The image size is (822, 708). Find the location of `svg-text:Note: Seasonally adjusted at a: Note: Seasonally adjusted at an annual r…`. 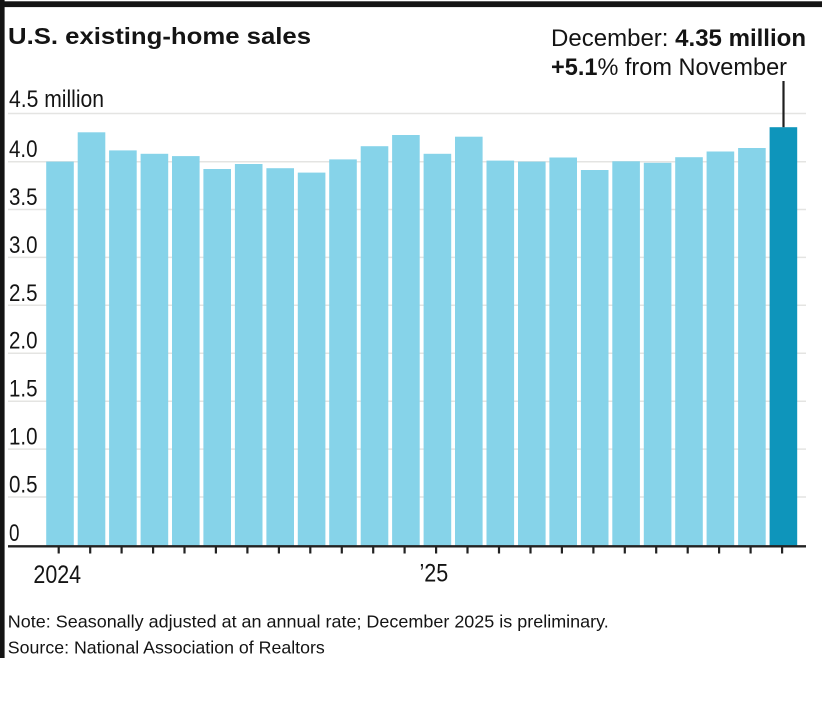

svg-text:Note: Seasonally adjusted at a: Note: Seasonally adjusted at an annual r… is located at coordinates (308, 621).